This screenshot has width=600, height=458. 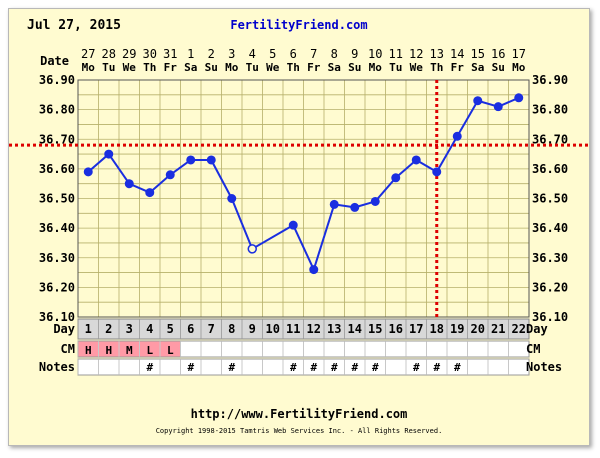 What do you see at coordinates (478, 329) in the screenshot?
I see `cycle-day-label: 20` at bounding box center [478, 329].